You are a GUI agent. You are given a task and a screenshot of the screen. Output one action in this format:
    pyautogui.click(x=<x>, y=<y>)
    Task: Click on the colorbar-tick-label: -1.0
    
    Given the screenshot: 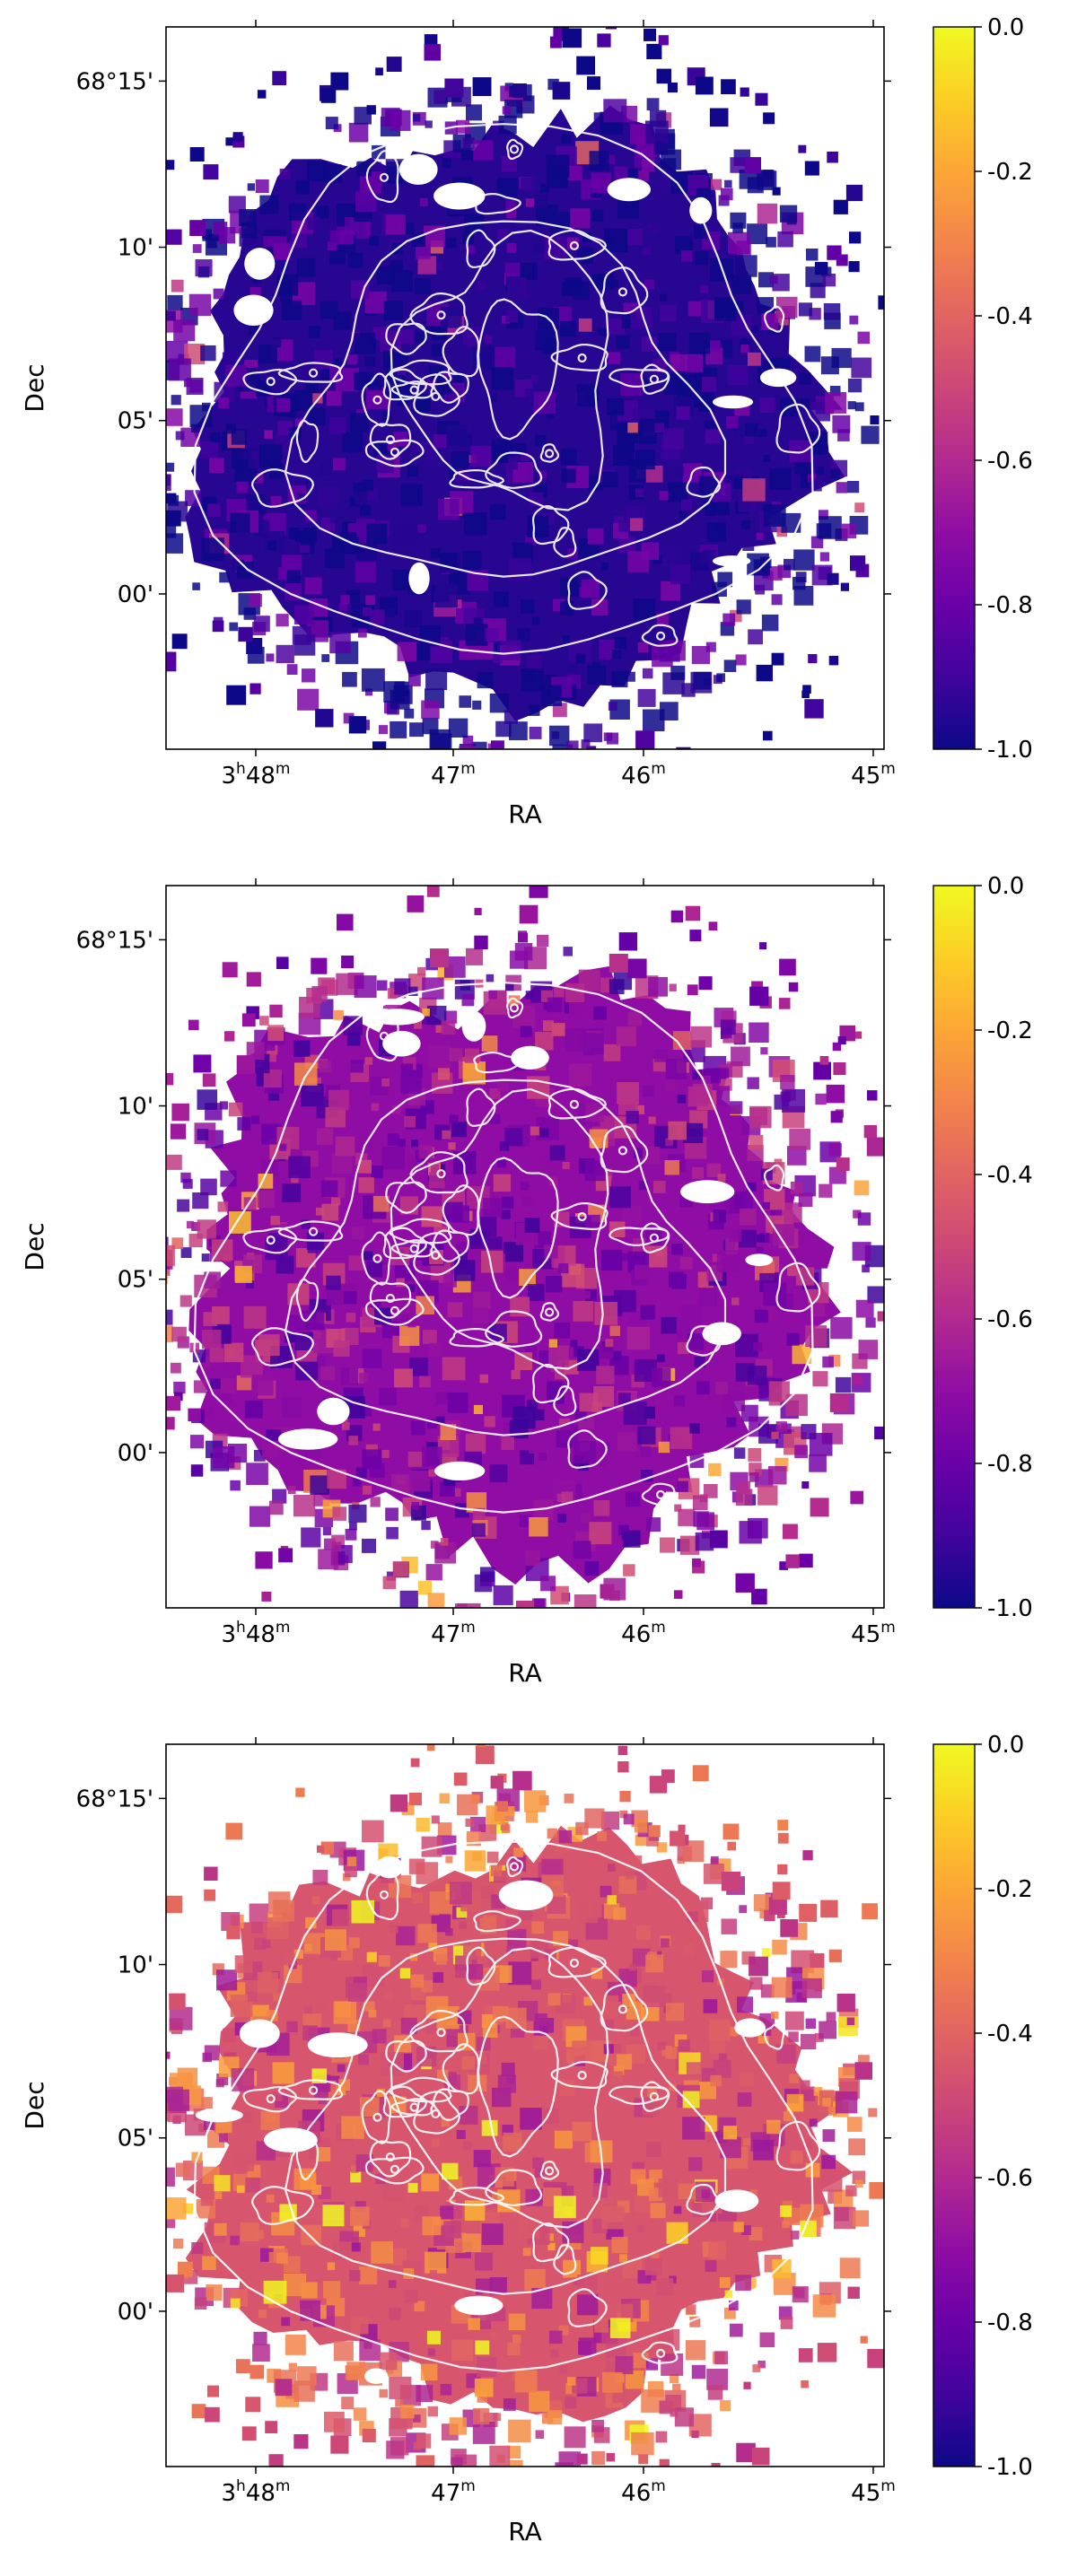 What is the action you would take?
    pyautogui.click(x=1004, y=750)
    